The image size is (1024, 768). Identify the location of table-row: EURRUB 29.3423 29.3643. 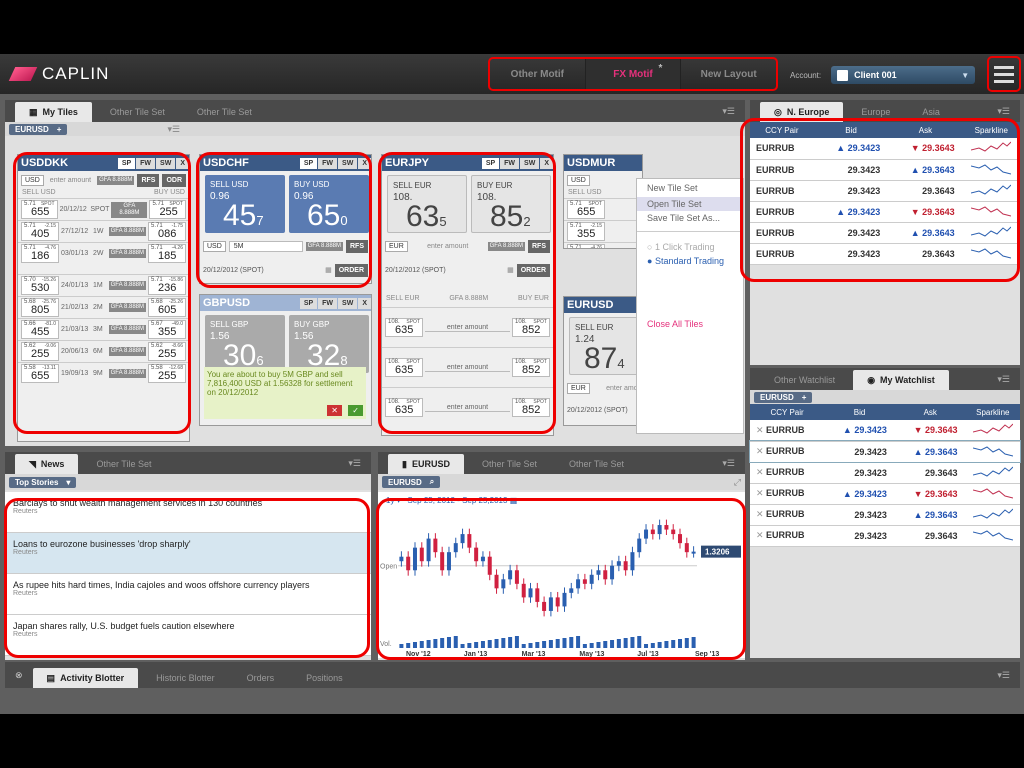
(885, 191).